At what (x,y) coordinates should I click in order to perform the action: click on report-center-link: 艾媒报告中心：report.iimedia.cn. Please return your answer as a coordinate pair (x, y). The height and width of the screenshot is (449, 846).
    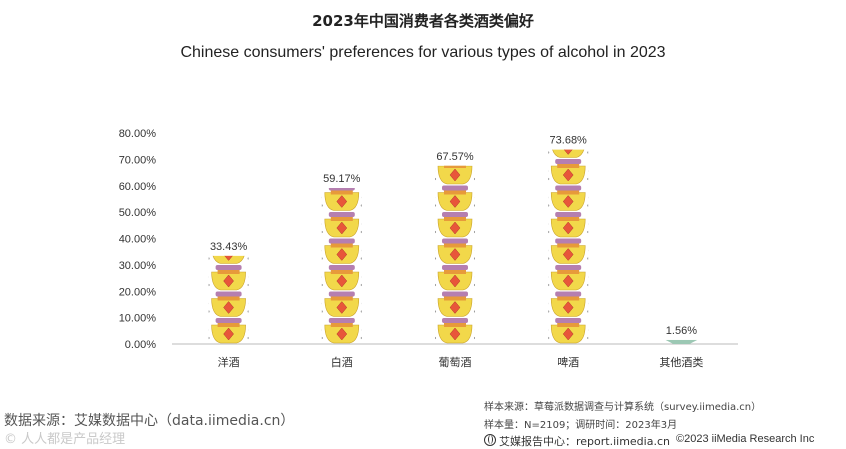
    Looking at the image, I should click on (577, 441).